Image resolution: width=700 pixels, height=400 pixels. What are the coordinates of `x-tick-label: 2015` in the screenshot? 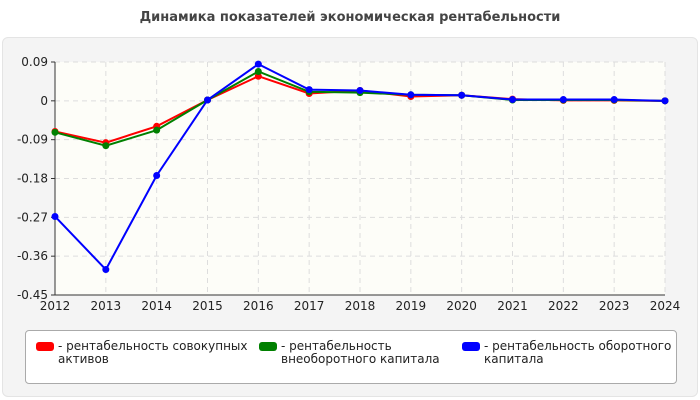 It's located at (207, 306).